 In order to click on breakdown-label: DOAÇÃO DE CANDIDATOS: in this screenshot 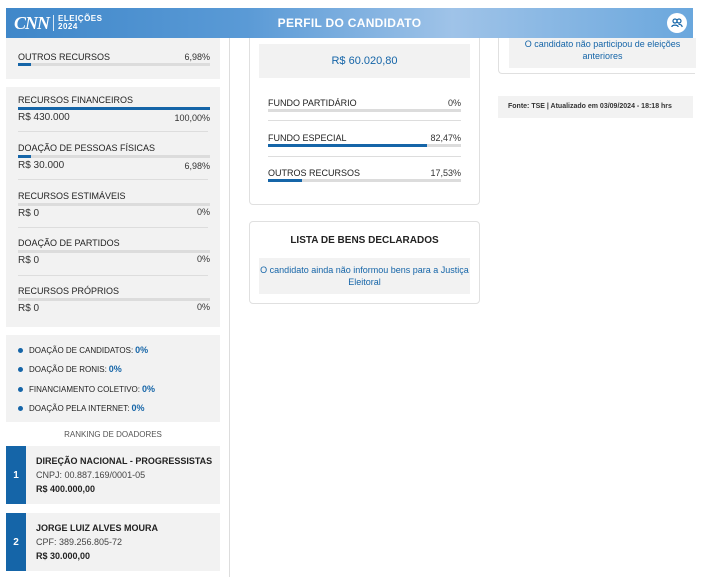, I will do `click(81, 350)`.